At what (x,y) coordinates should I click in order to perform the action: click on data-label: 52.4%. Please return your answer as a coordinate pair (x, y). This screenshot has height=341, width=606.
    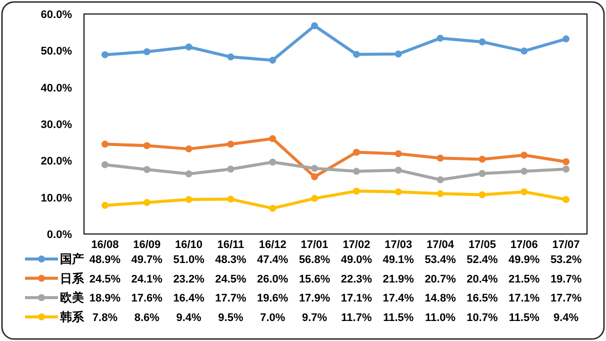
    Looking at the image, I should click on (482, 260).